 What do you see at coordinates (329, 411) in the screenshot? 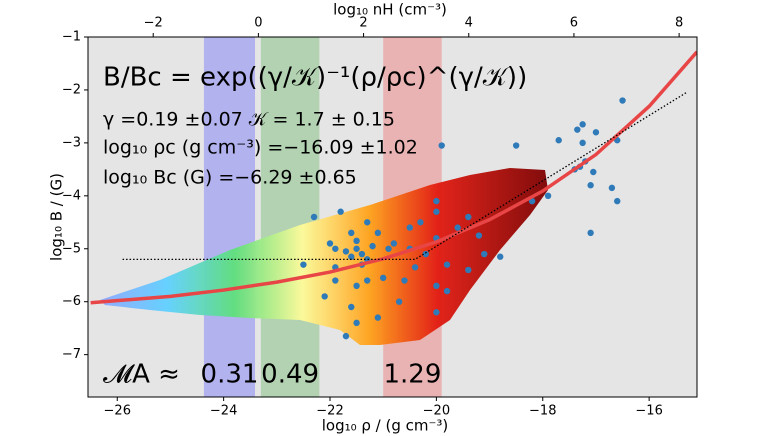
I see `x-tick-label: −22` at bounding box center [329, 411].